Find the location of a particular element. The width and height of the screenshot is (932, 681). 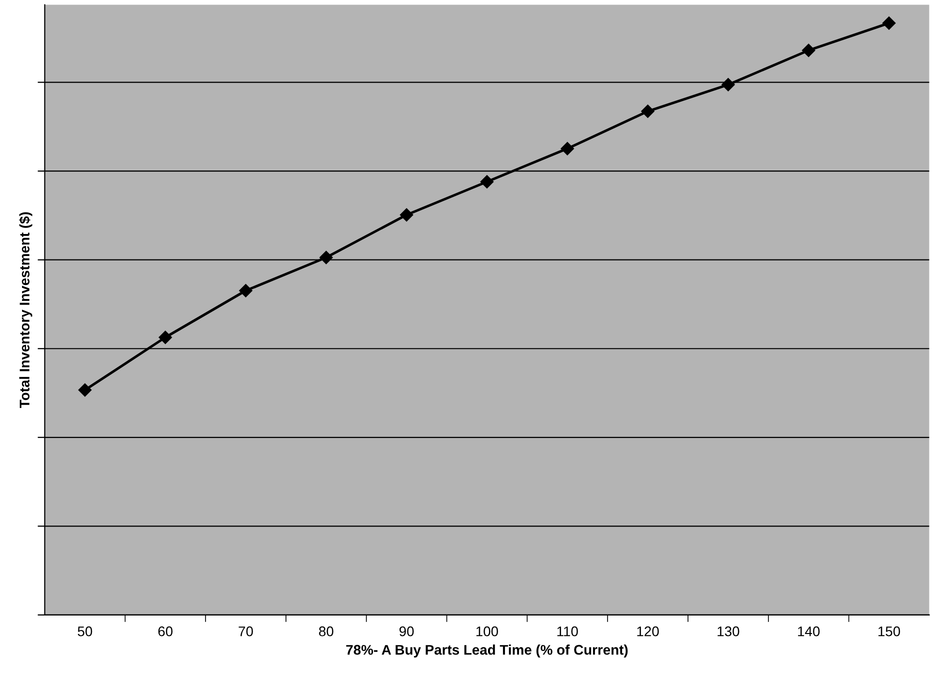

x-tick-label: 60 is located at coordinates (165, 631).